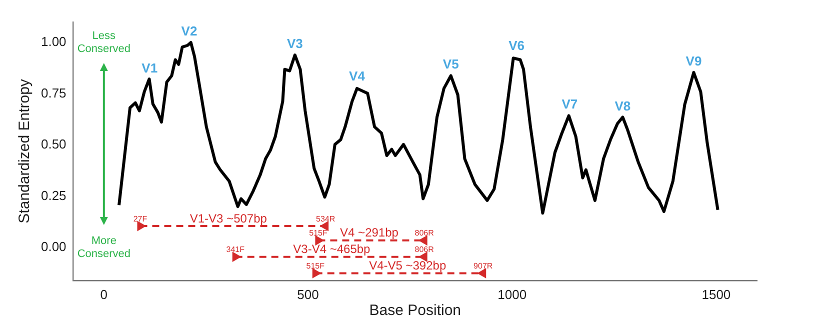  What do you see at coordinates (294, 43) in the screenshot?
I see `annotation: V3` at bounding box center [294, 43].